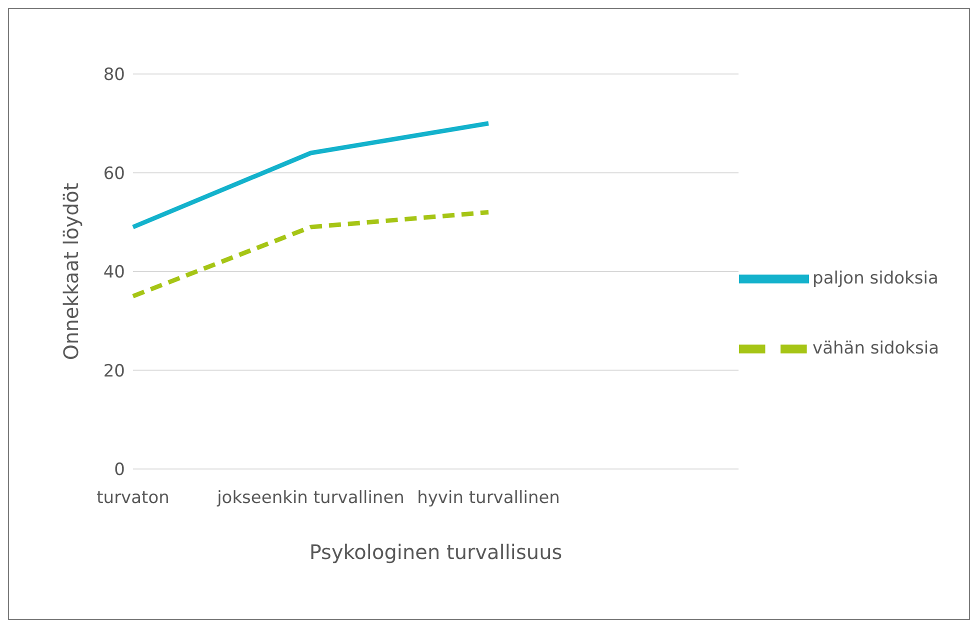 Image resolution: width=972 pixels, height=624 pixels. What do you see at coordinates (488, 498) in the screenshot?
I see `x-tick-label: hyvin turvallinen` at bounding box center [488, 498].